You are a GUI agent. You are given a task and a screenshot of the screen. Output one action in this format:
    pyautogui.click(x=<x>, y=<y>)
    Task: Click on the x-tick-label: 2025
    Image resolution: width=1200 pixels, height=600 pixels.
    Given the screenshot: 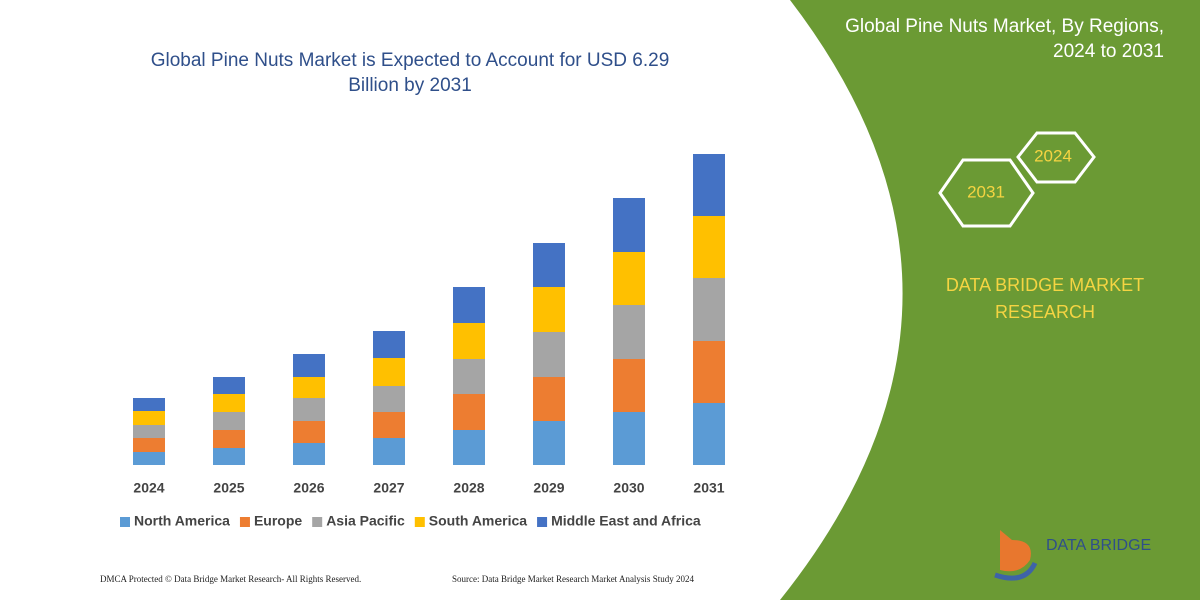 What is the action you would take?
    pyautogui.click(x=228, y=488)
    